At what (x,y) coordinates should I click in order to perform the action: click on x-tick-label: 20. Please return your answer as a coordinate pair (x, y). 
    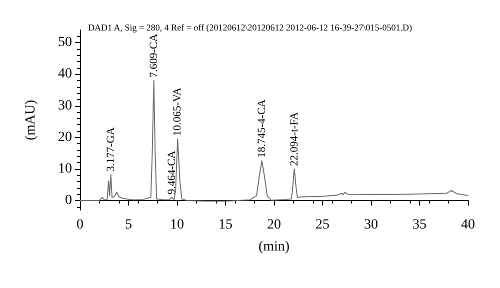
    Looking at the image, I should click on (274, 225).